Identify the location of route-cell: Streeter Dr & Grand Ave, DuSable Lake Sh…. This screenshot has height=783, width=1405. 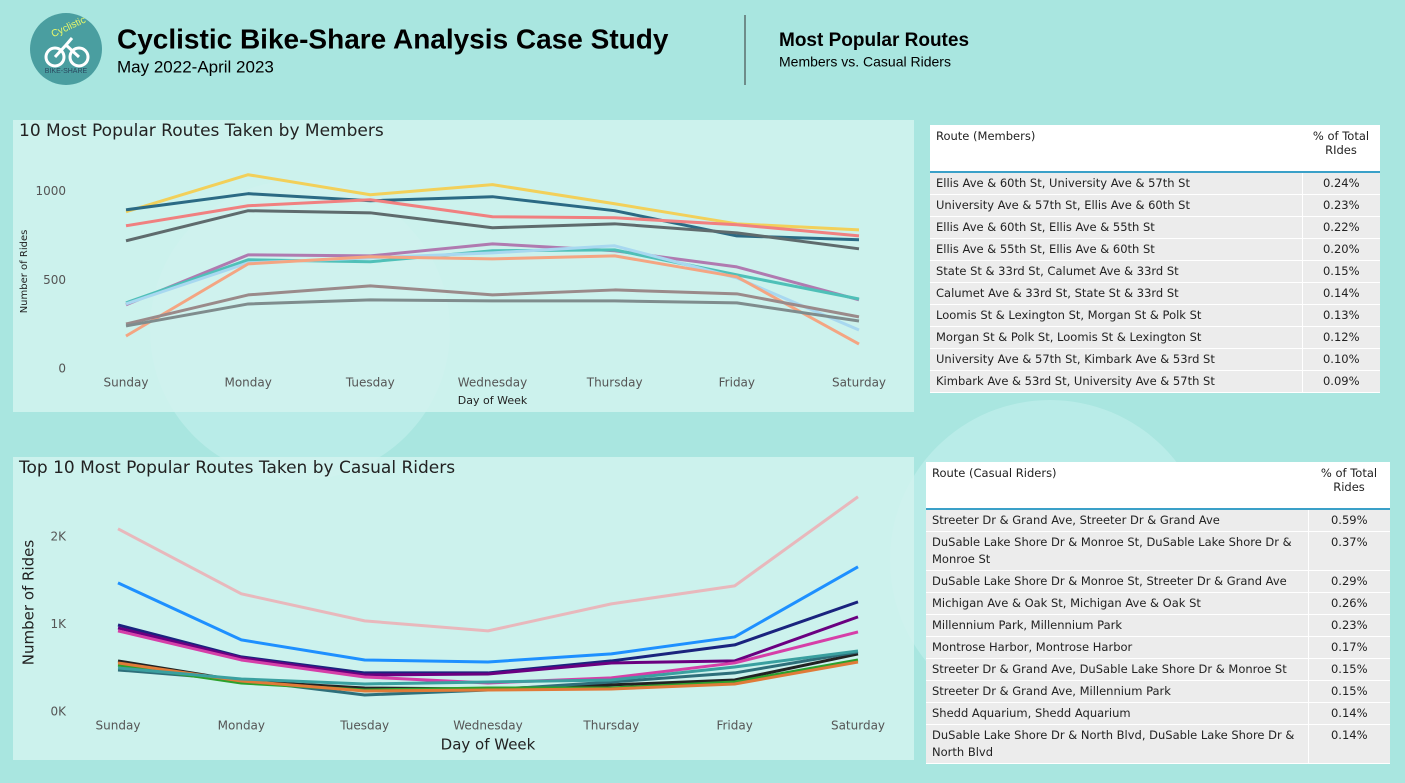
(1117, 669).